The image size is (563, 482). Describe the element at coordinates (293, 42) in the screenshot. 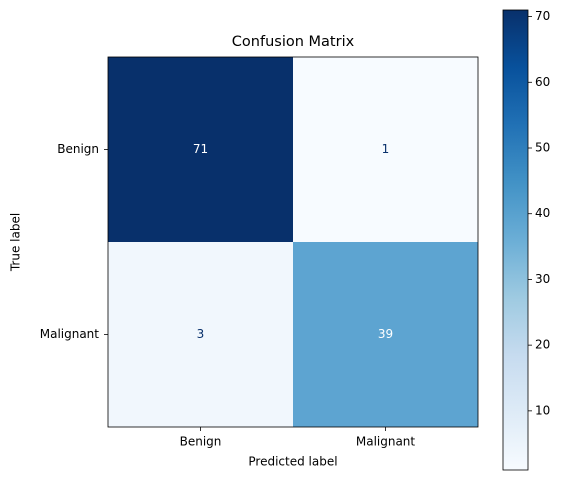

I see `chart-title: Confusion Matrix` at that location.